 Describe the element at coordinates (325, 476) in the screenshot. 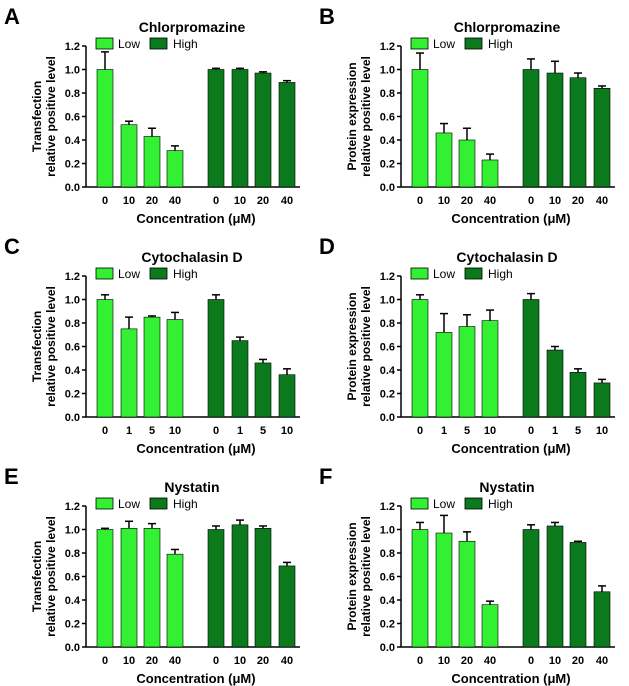

I see `panel-letter: F` at that location.